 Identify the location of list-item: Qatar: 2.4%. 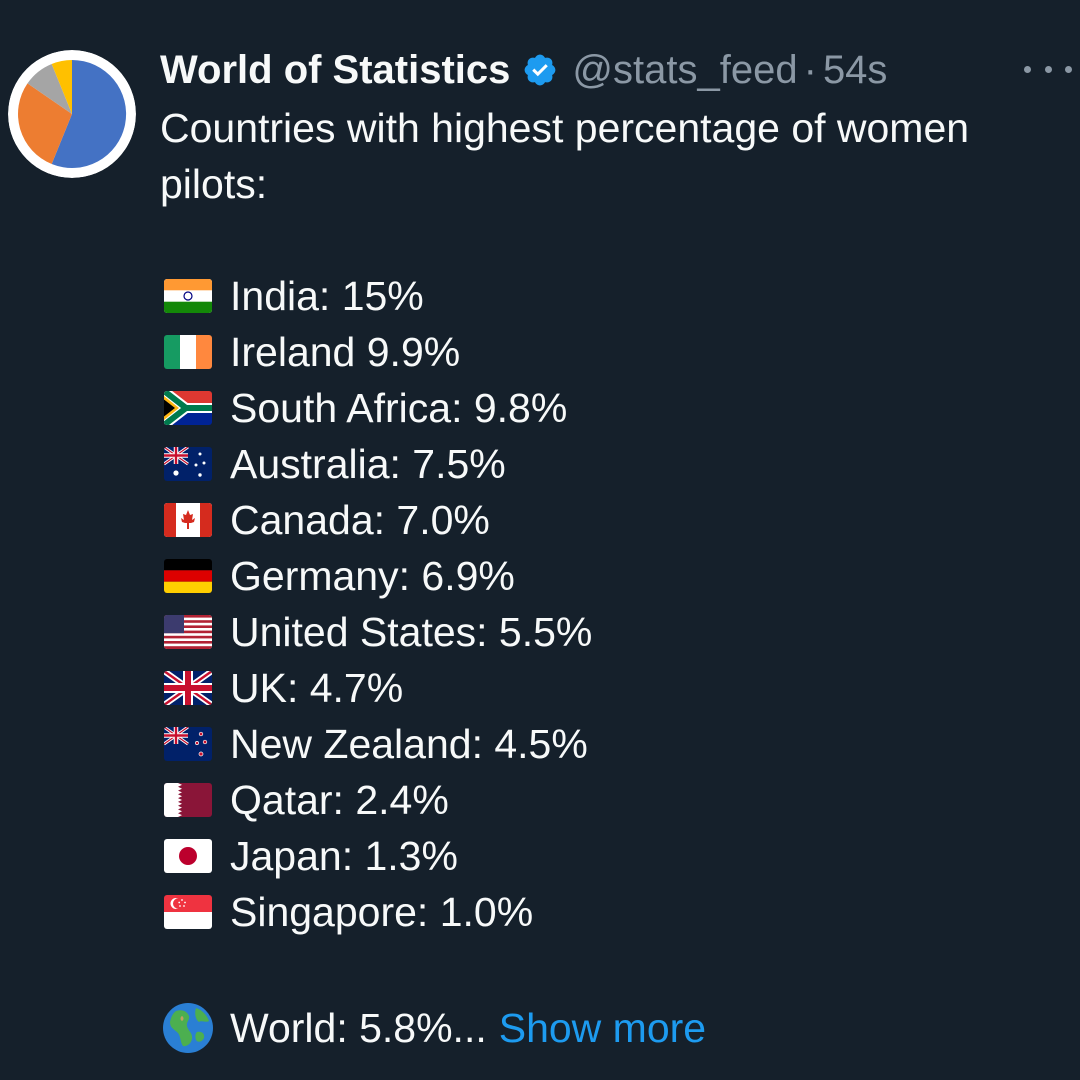
(306, 800).